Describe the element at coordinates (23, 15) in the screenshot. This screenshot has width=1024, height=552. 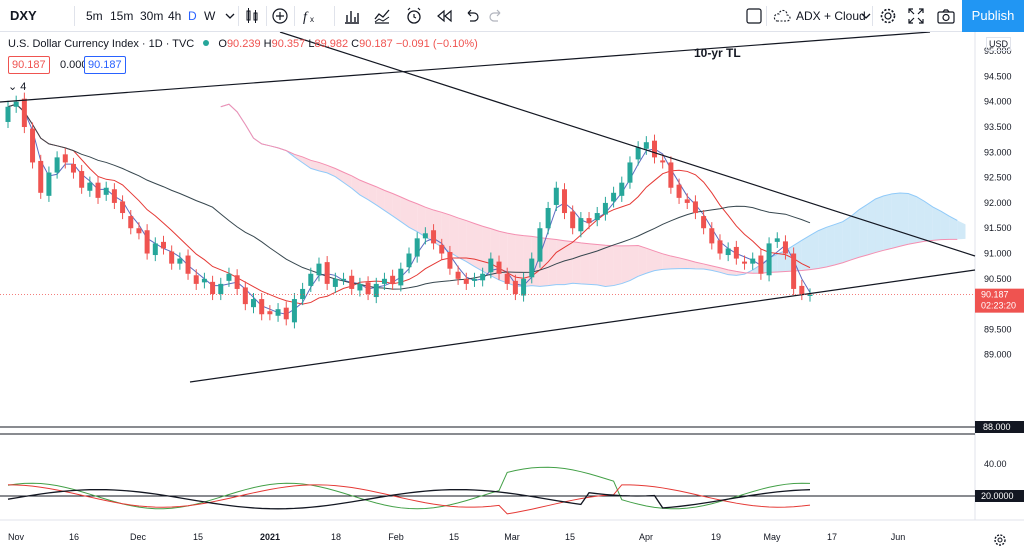
I see `symbol-search-button: DXY` at that location.